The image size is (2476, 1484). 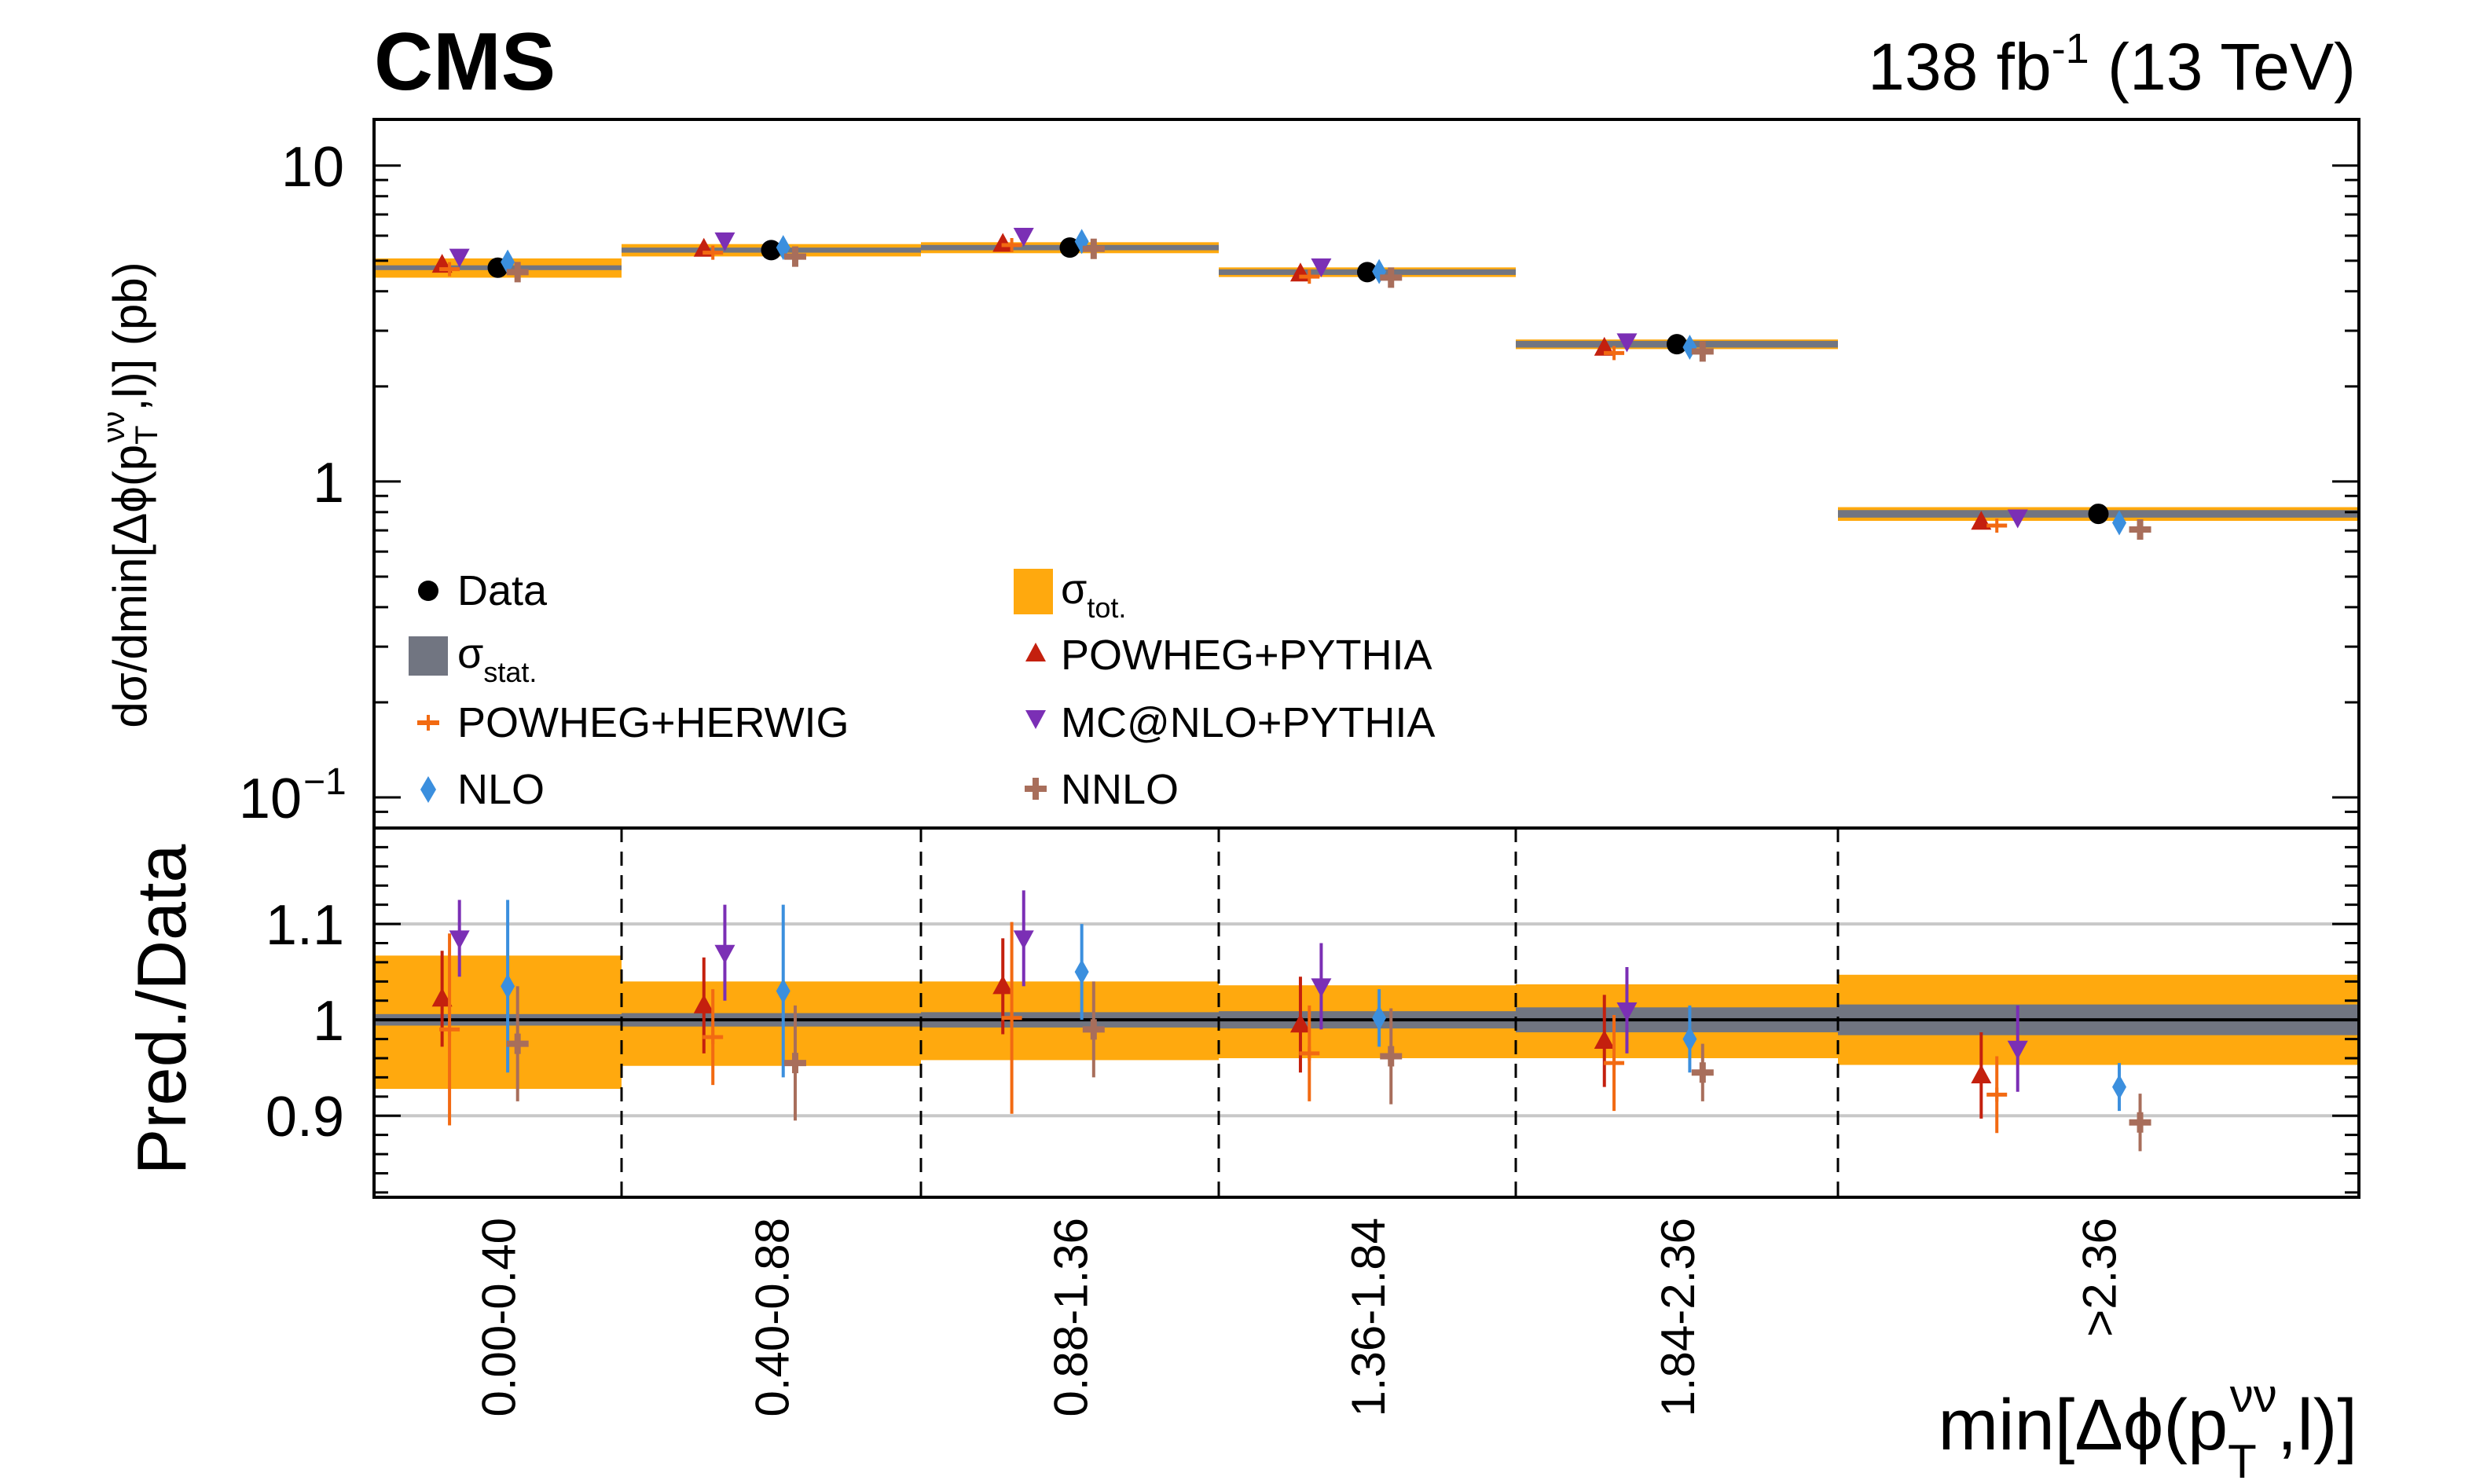 What do you see at coordinates (1960, 67) in the screenshot?
I see `lumi-value: 138 fb` at bounding box center [1960, 67].